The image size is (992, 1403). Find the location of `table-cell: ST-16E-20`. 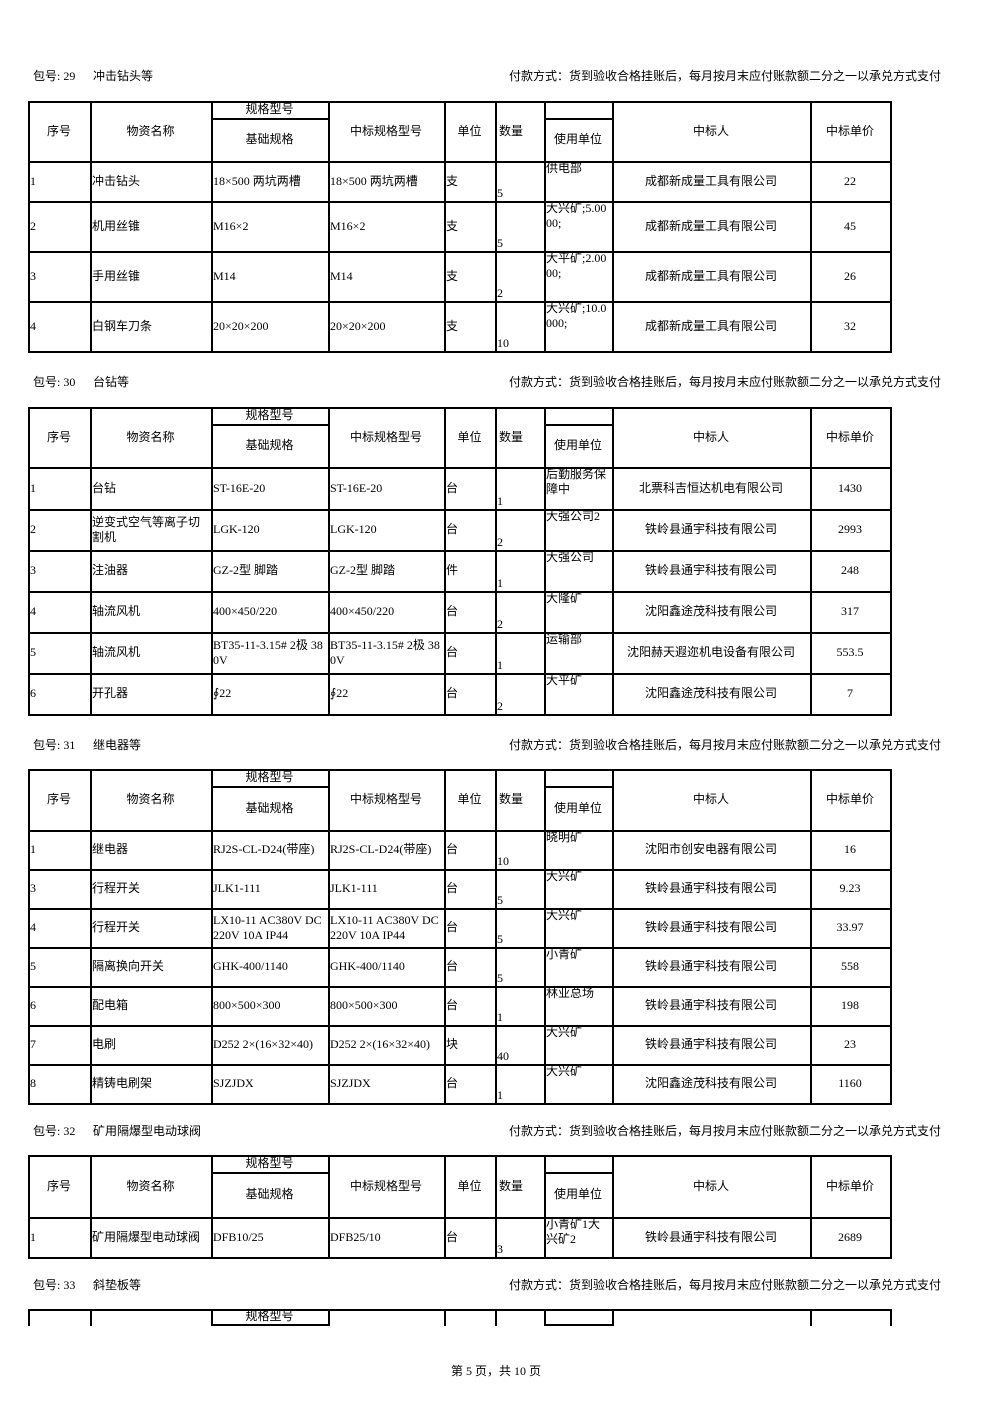

table-cell: ST-16E-20 is located at coordinates (387, 489).